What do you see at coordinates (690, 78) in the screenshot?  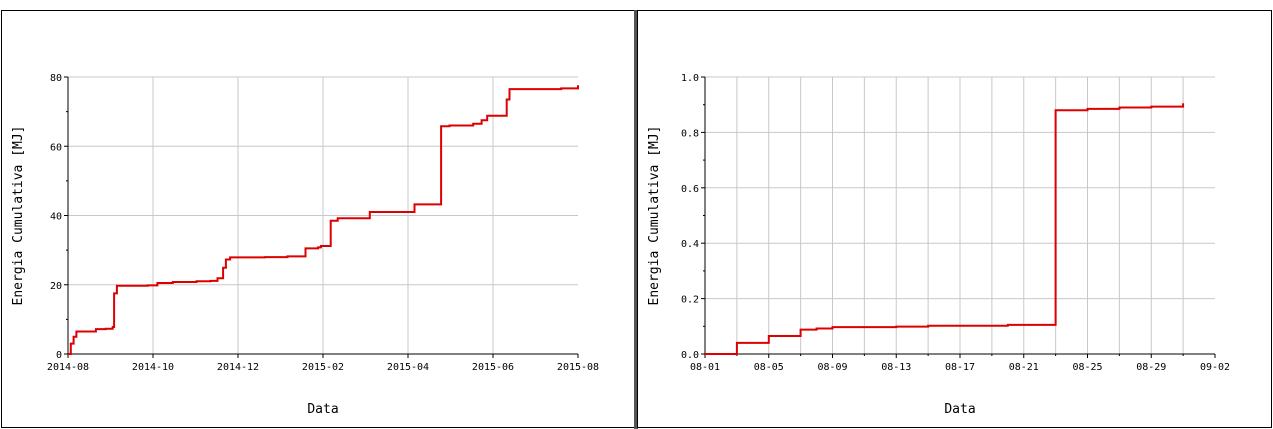 I see `y-tick-label: 1.0` at bounding box center [690, 78].